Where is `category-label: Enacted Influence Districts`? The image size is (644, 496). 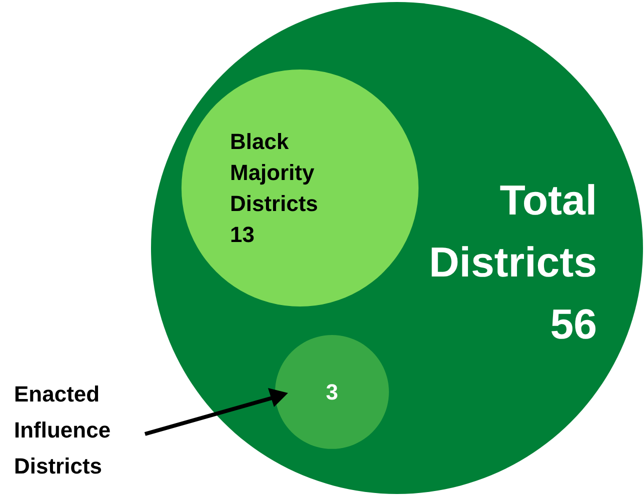
category-label: Enacted Influence Districts is located at coordinates (62, 430).